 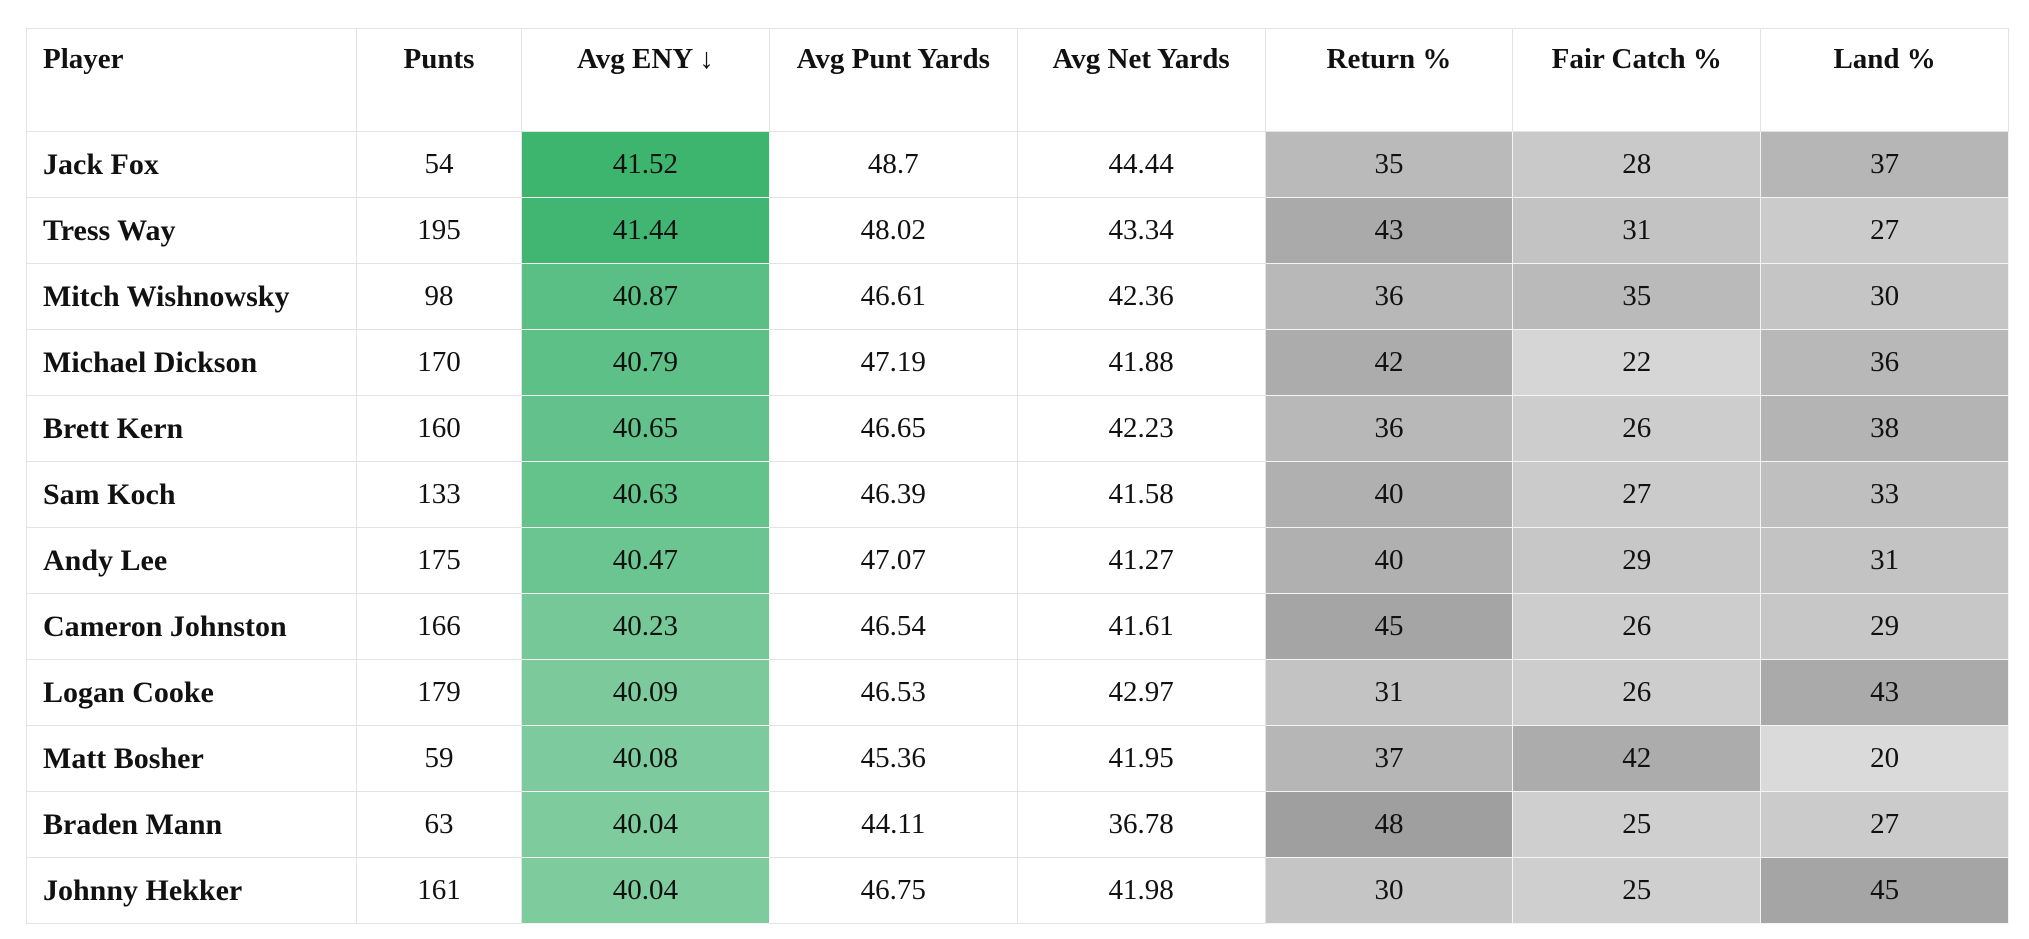 I want to click on table-row: Jack Fox 54 41.52 48.7 44.44 35 28 37, so click(x=1018, y=164).